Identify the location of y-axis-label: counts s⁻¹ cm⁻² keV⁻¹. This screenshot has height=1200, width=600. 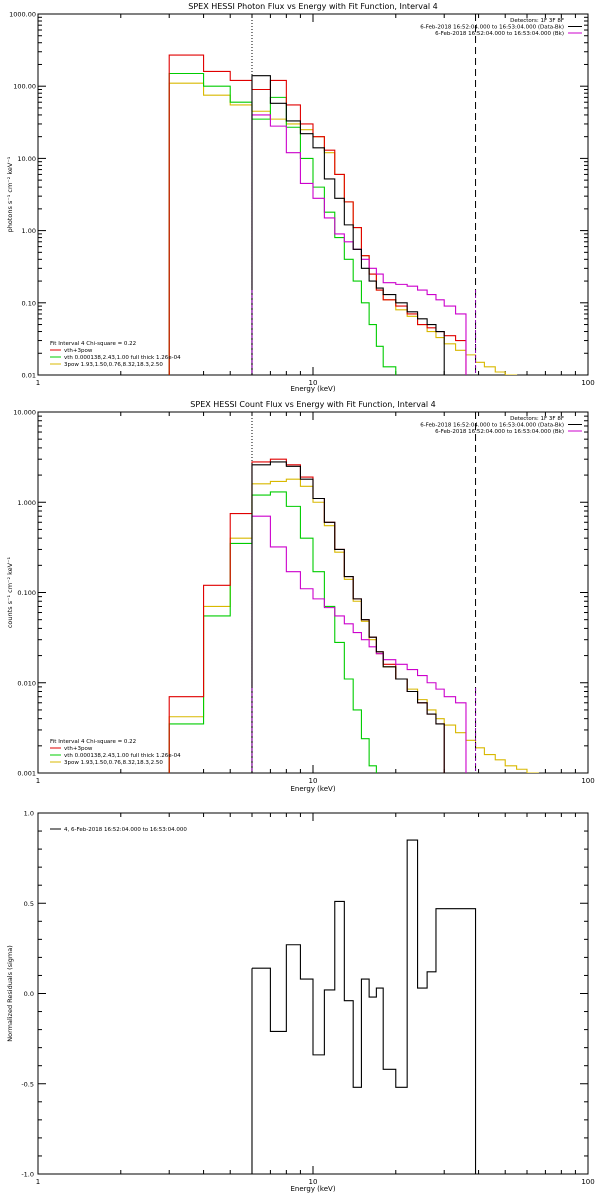
(10, 592).